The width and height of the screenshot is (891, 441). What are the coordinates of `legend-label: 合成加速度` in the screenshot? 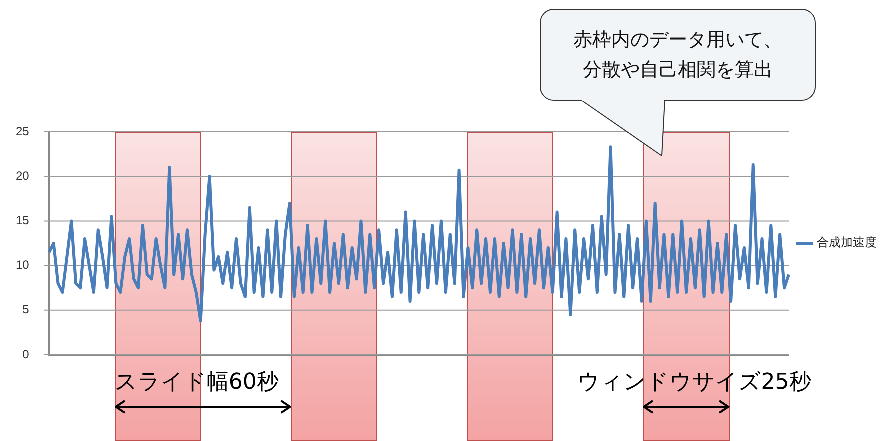 It's located at (847, 243).